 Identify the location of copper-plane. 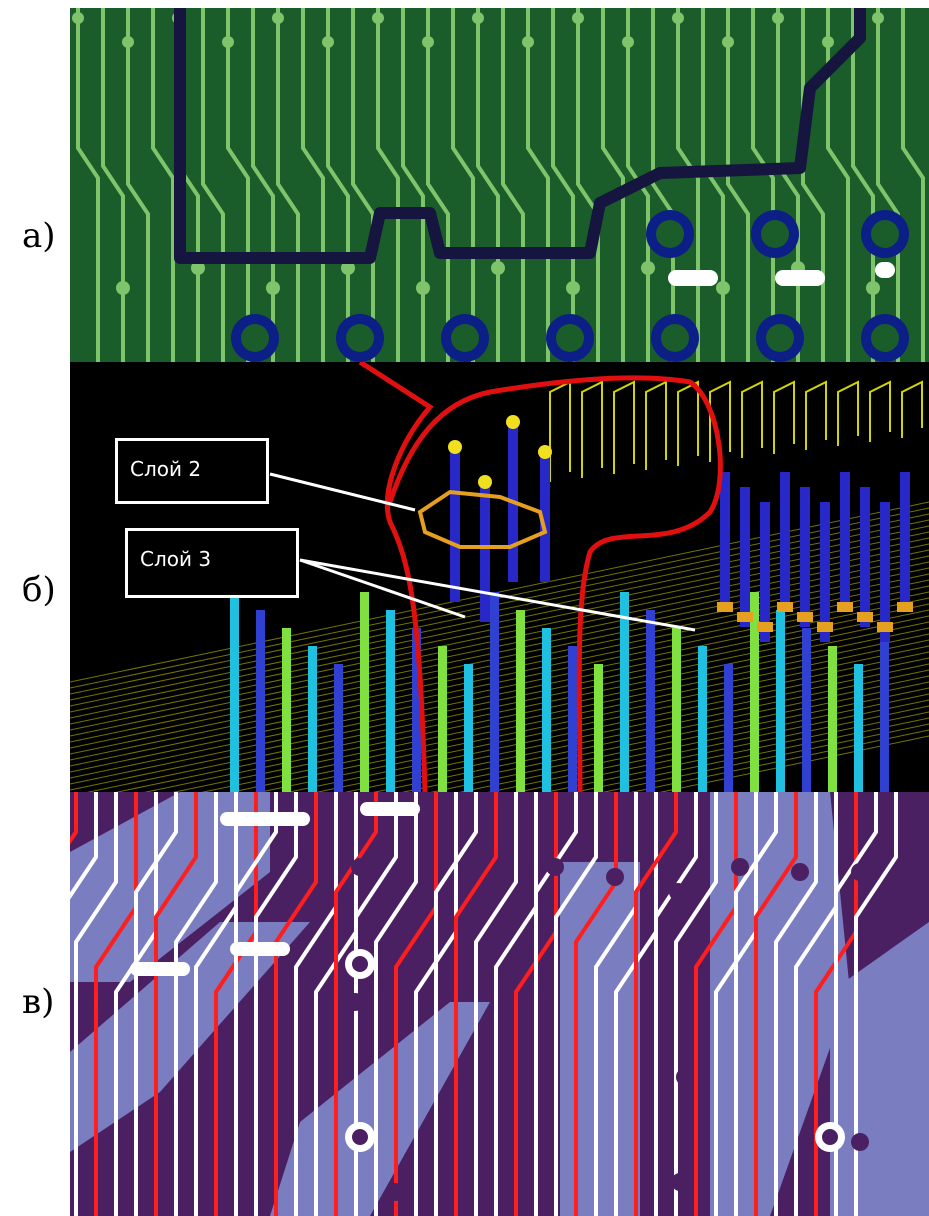
(780, 1004).